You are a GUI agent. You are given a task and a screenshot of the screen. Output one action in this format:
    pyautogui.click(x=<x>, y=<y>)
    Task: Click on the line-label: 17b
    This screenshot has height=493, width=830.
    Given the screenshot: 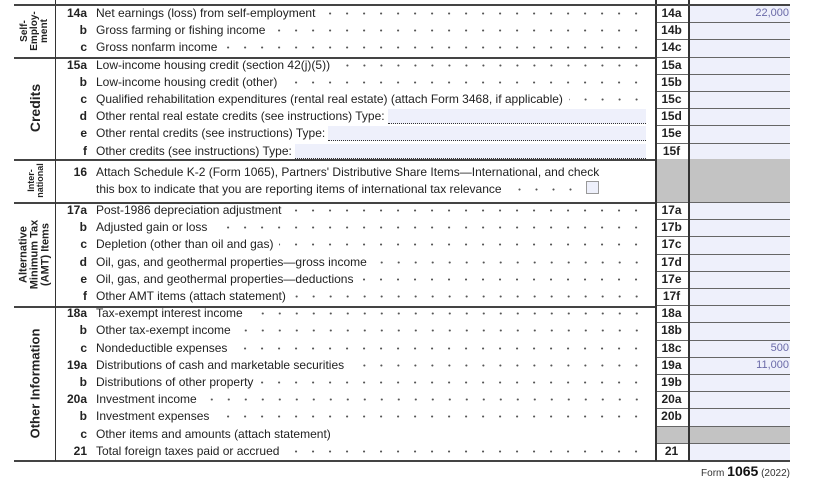 What is the action you would take?
    pyautogui.click(x=671, y=227)
    